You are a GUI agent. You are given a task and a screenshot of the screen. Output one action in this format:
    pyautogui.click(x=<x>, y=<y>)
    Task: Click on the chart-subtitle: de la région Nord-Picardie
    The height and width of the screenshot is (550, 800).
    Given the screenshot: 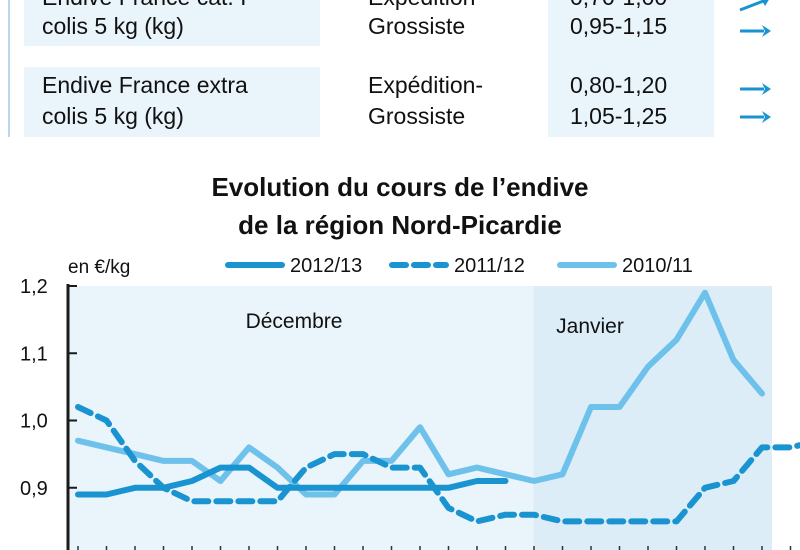 What is the action you would take?
    pyautogui.click(x=400, y=225)
    